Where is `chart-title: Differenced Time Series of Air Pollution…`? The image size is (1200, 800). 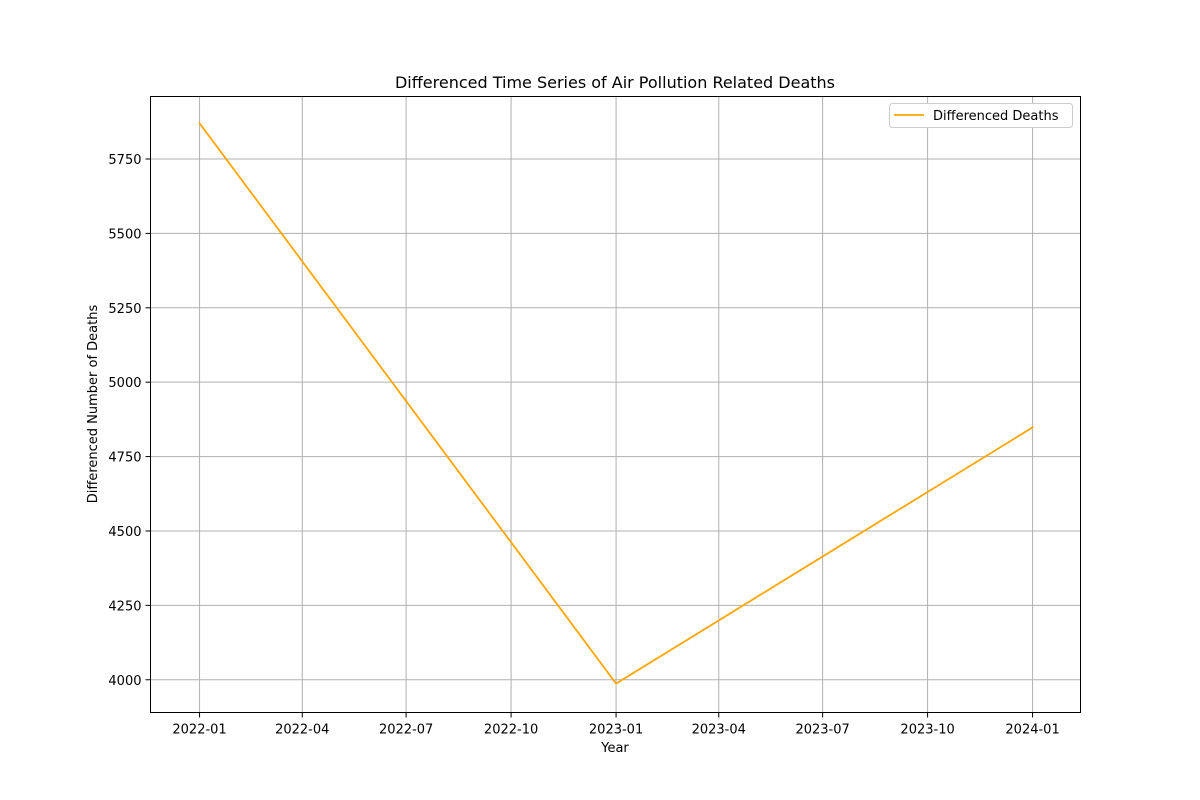 chart-title: Differenced Time Series of Air Pollution… is located at coordinates (615, 82).